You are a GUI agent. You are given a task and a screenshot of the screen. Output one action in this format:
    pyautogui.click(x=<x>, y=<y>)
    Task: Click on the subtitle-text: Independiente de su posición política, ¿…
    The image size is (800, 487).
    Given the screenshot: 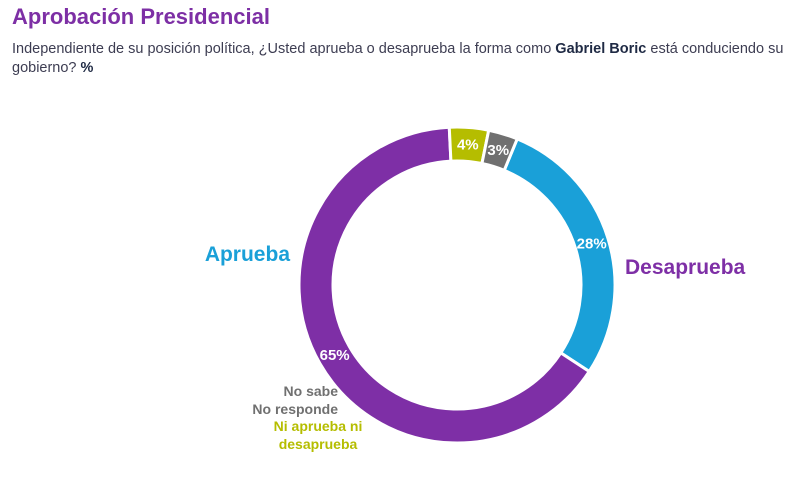 What is the action you would take?
    pyautogui.click(x=284, y=49)
    